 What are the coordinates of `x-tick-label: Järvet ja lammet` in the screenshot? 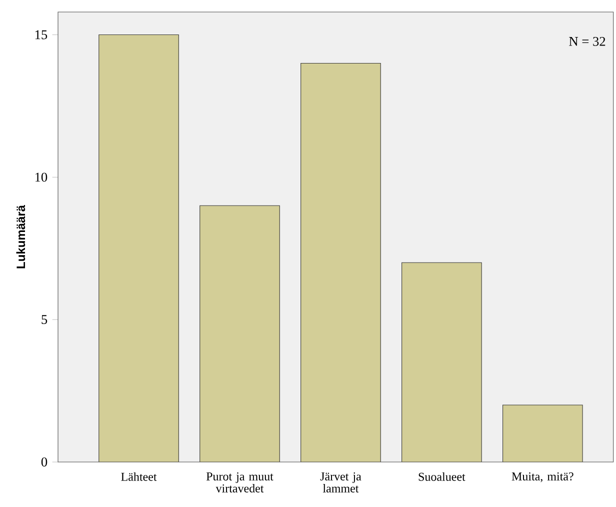 It's located at (341, 482).